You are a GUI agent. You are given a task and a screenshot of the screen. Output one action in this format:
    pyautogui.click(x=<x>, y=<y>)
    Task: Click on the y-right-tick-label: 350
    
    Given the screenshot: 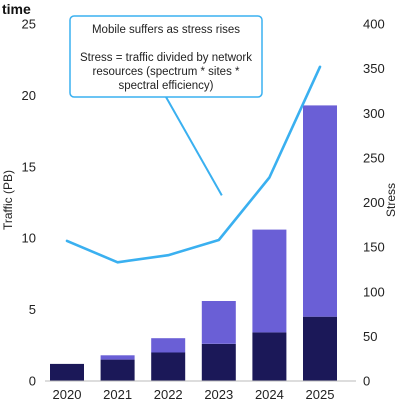 What is the action you would take?
    pyautogui.click(x=374, y=68)
    